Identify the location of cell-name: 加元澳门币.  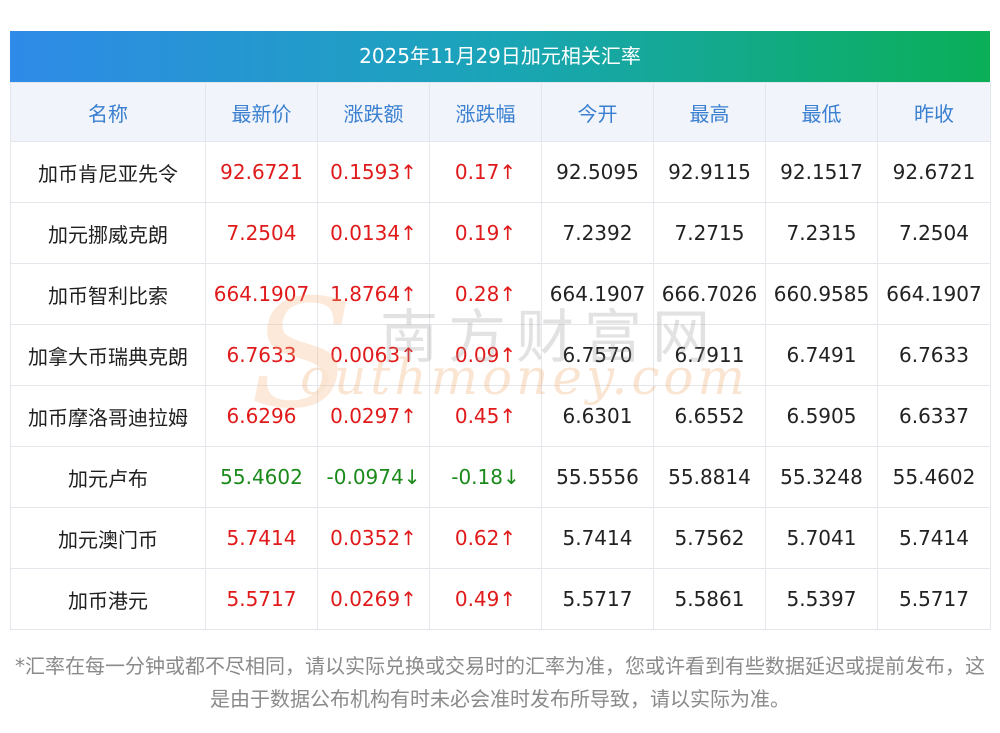
(108, 538).